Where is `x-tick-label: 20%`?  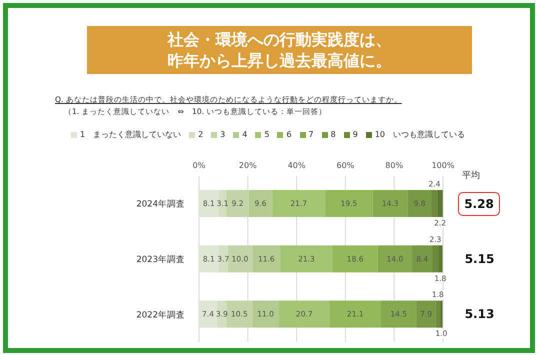 x-tick-label: 20% is located at coordinates (248, 165).